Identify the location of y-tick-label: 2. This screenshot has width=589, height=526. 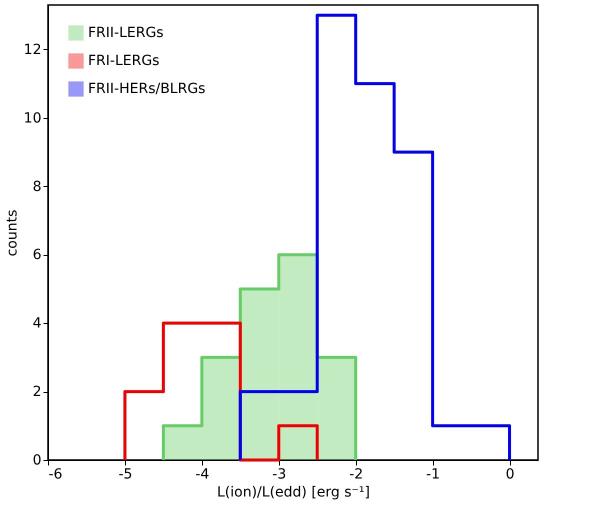
(37, 392).